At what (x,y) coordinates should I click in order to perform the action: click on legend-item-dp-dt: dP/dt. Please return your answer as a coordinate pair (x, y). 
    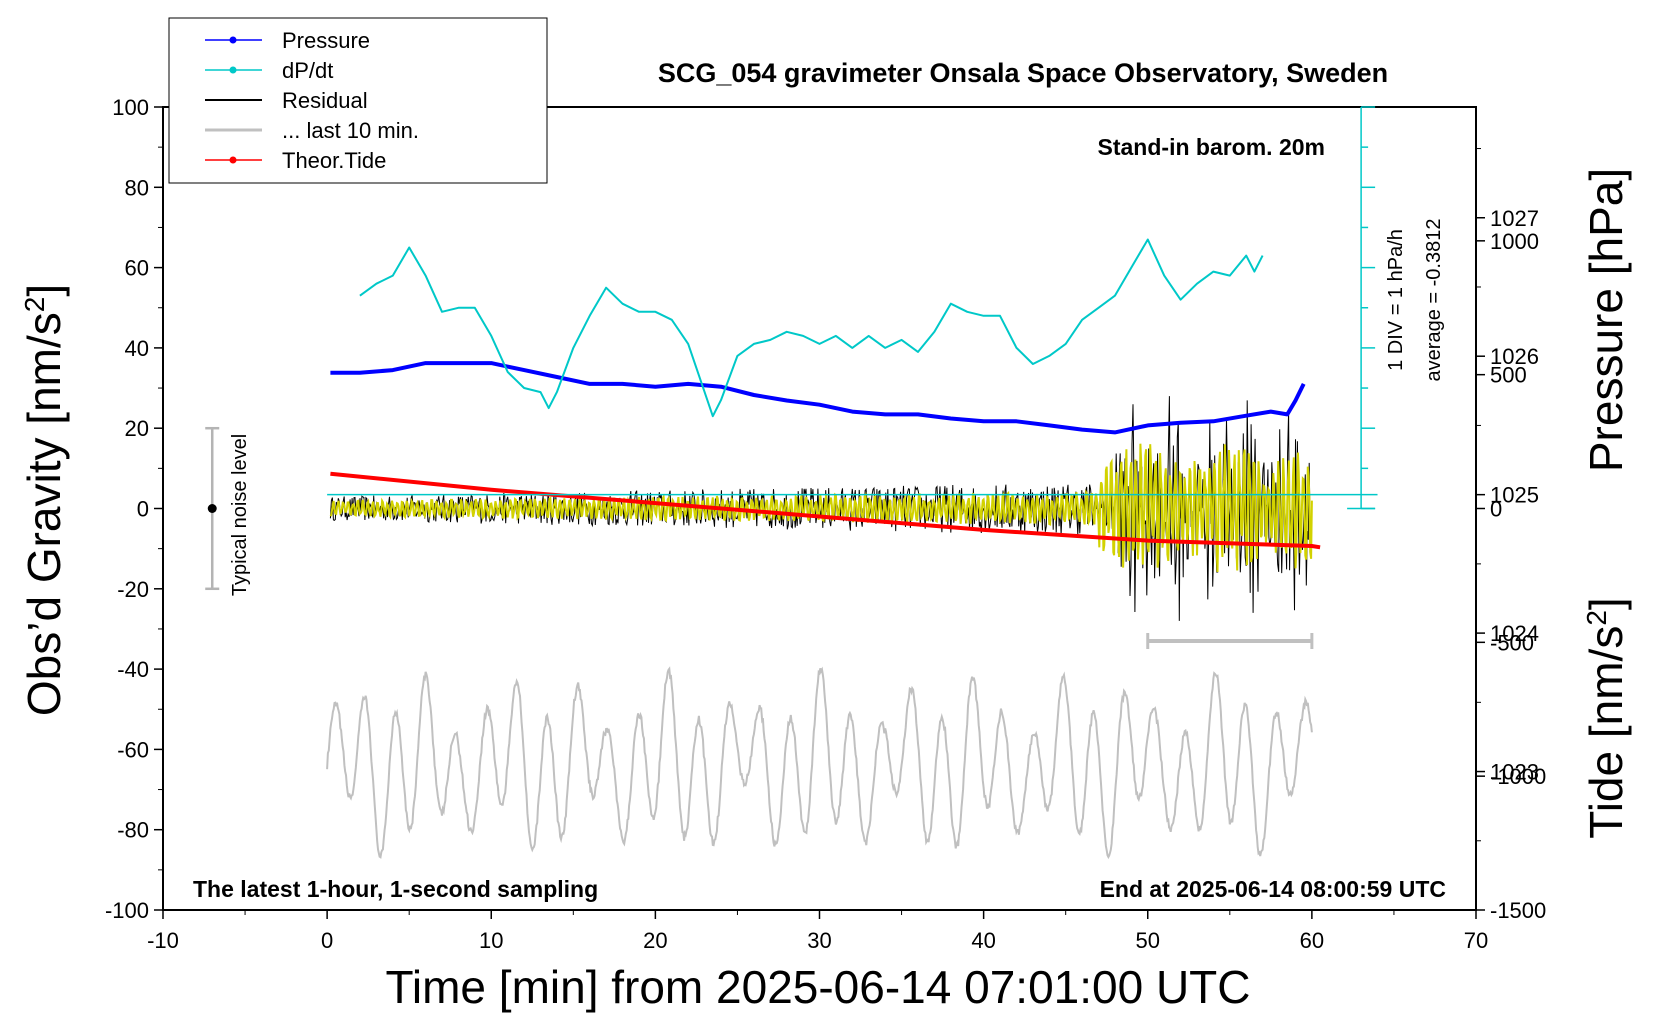
    Looking at the image, I should click on (269, 70).